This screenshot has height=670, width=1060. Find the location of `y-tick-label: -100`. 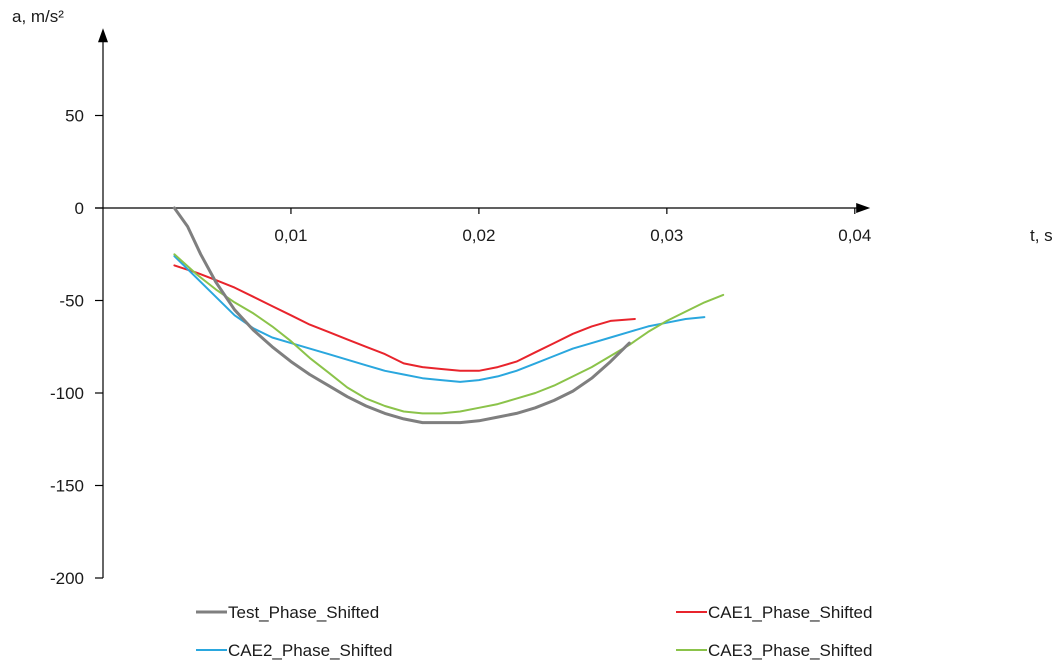

y-tick-label: -100 is located at coordinates (67, 393).